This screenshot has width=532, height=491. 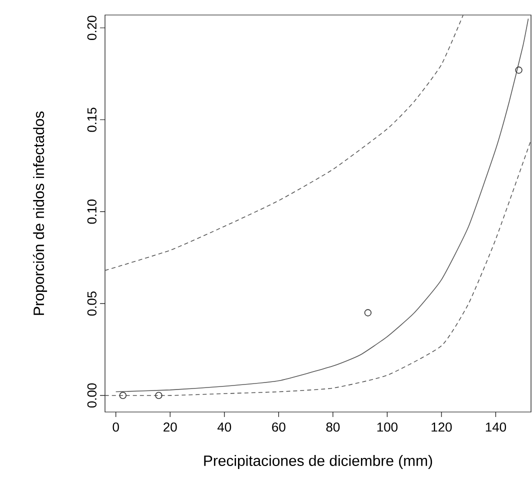 I want to click on y-tick-label: 0.00, so click(x=91, y=395).